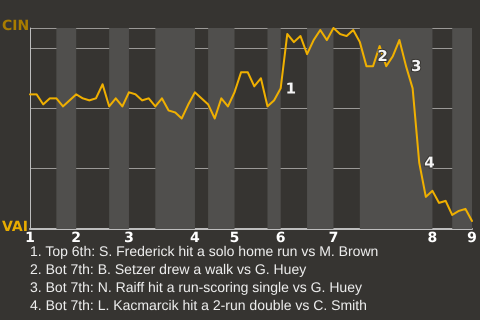 Image resolution: width=480 pixels, height=320 pixels. I want to click on text: VAI, so click(15, 227).